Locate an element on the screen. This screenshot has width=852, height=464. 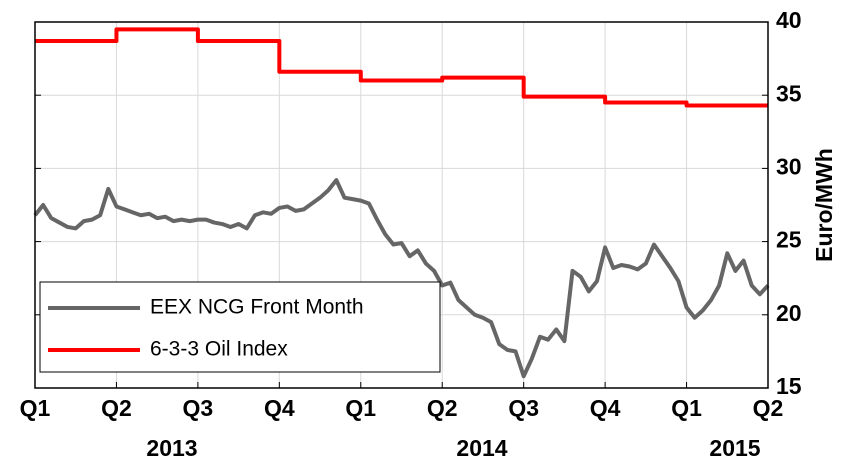
y-tick-label: 25 is located at coordinates (789, 240).